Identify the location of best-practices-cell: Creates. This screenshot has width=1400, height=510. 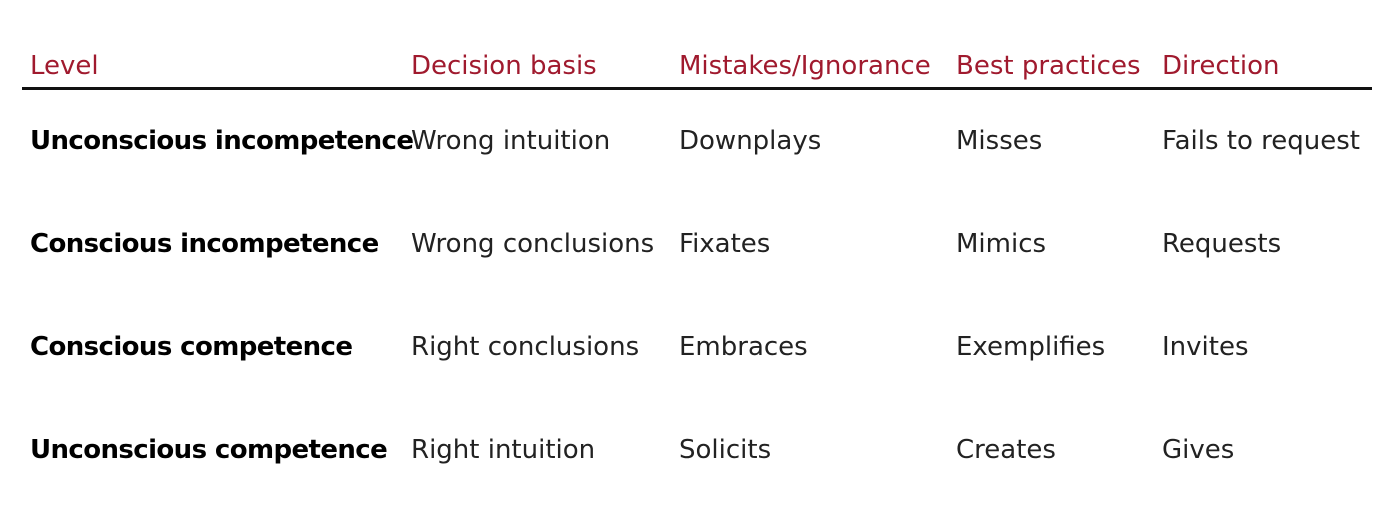
(1006, 450).